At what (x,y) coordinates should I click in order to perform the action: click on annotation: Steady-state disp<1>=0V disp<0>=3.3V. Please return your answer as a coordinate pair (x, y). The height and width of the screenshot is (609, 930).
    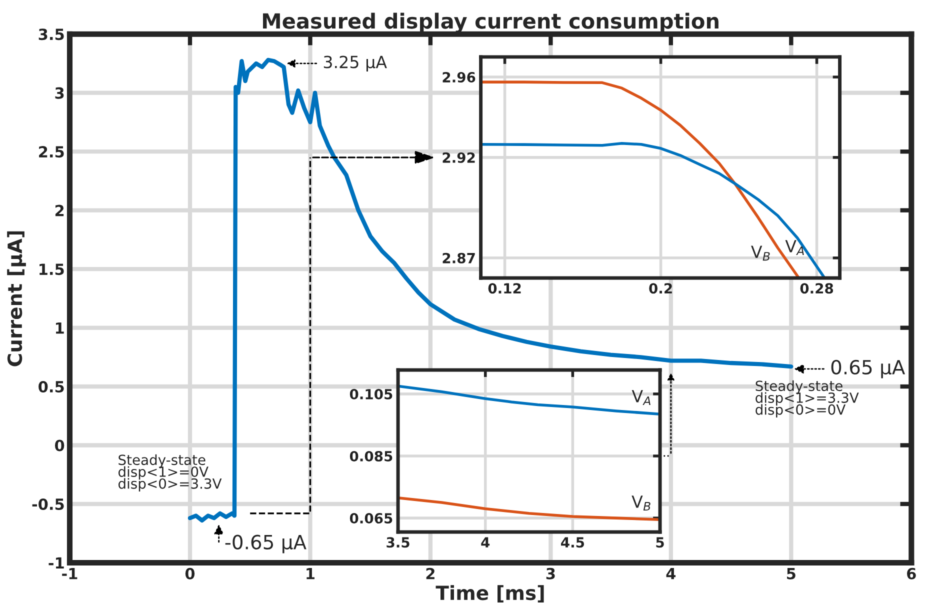
    Looking at the image, I should click on (170, 473).